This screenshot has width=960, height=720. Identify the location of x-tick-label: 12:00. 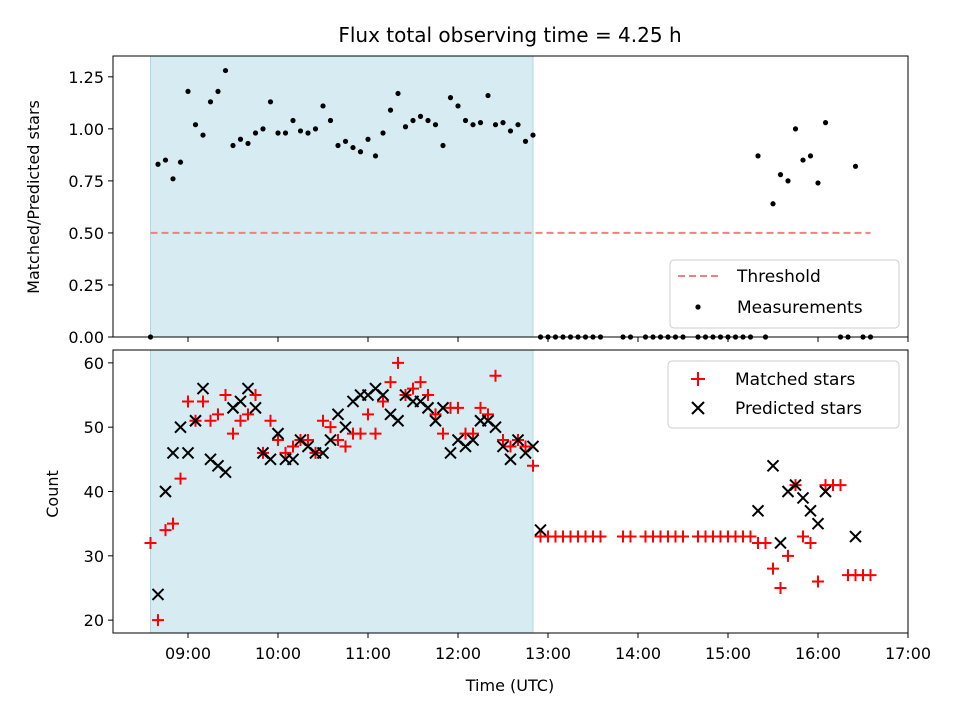
(458, 653).